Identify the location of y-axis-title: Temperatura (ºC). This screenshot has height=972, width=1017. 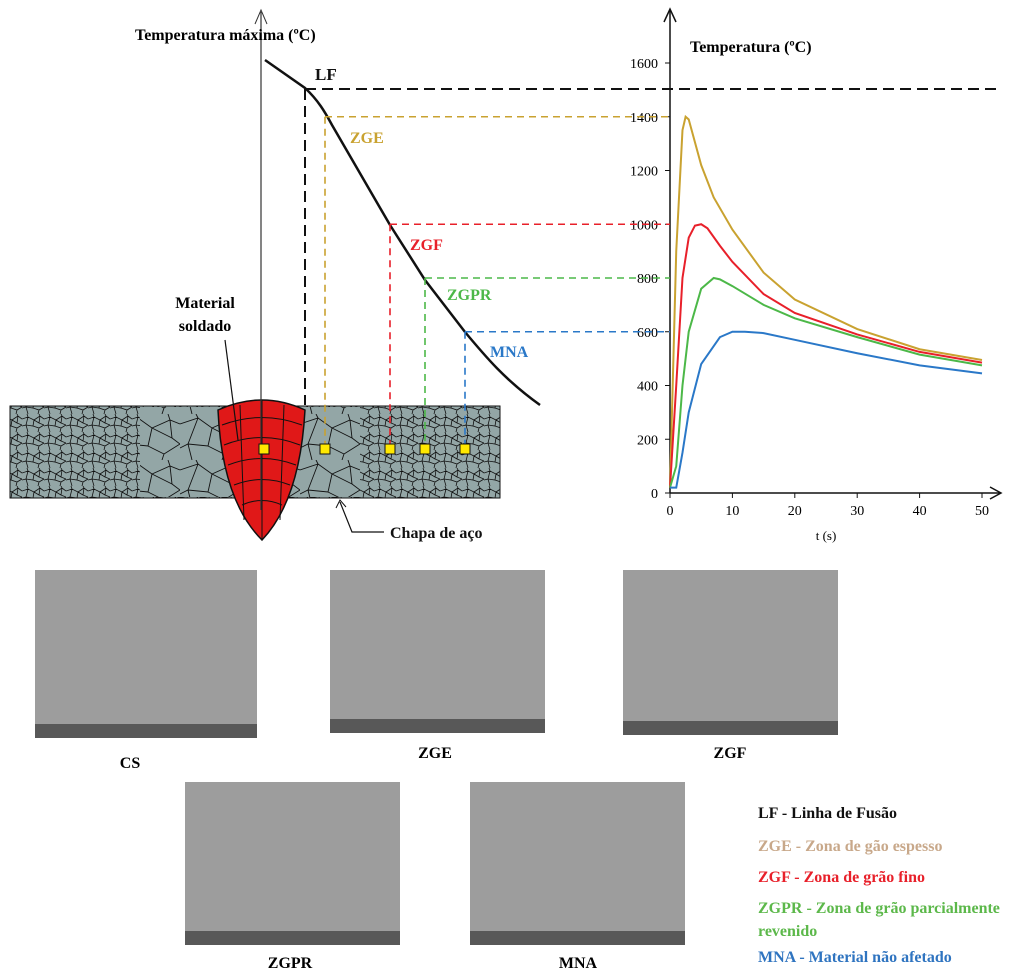
(751, 47).